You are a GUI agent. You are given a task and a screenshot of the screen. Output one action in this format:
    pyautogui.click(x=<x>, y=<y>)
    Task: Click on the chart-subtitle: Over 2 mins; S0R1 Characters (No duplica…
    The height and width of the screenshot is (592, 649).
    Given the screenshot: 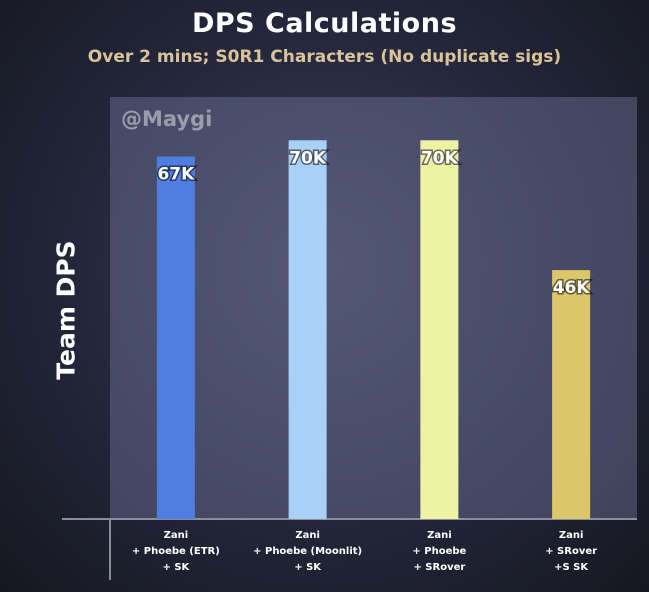 What is the action you would take?
    pyautogui.click(x=324, y=57)
    